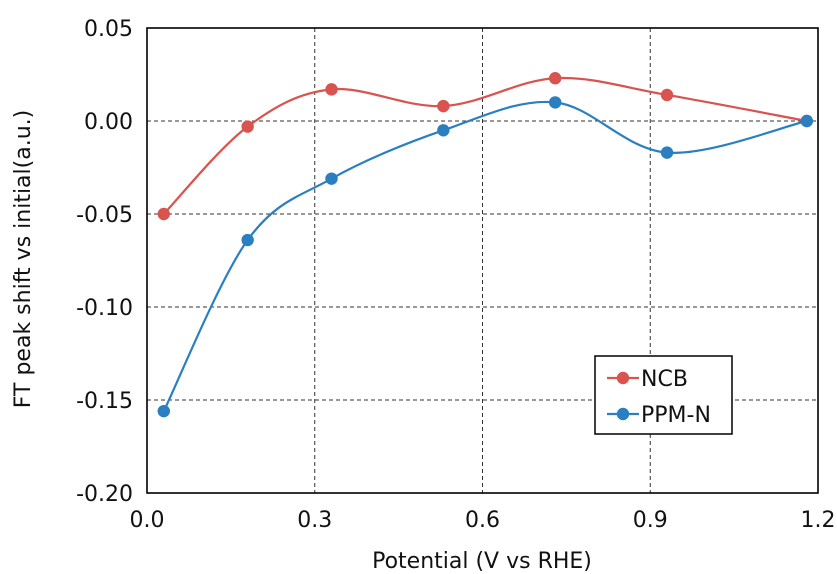 The height and width of the screenshot is (574, 837). What do you see at coordinates (623, 414) in the screenshot?
I see `legend-swatch-marker-ppm-n` at bounding box center [623, 414].